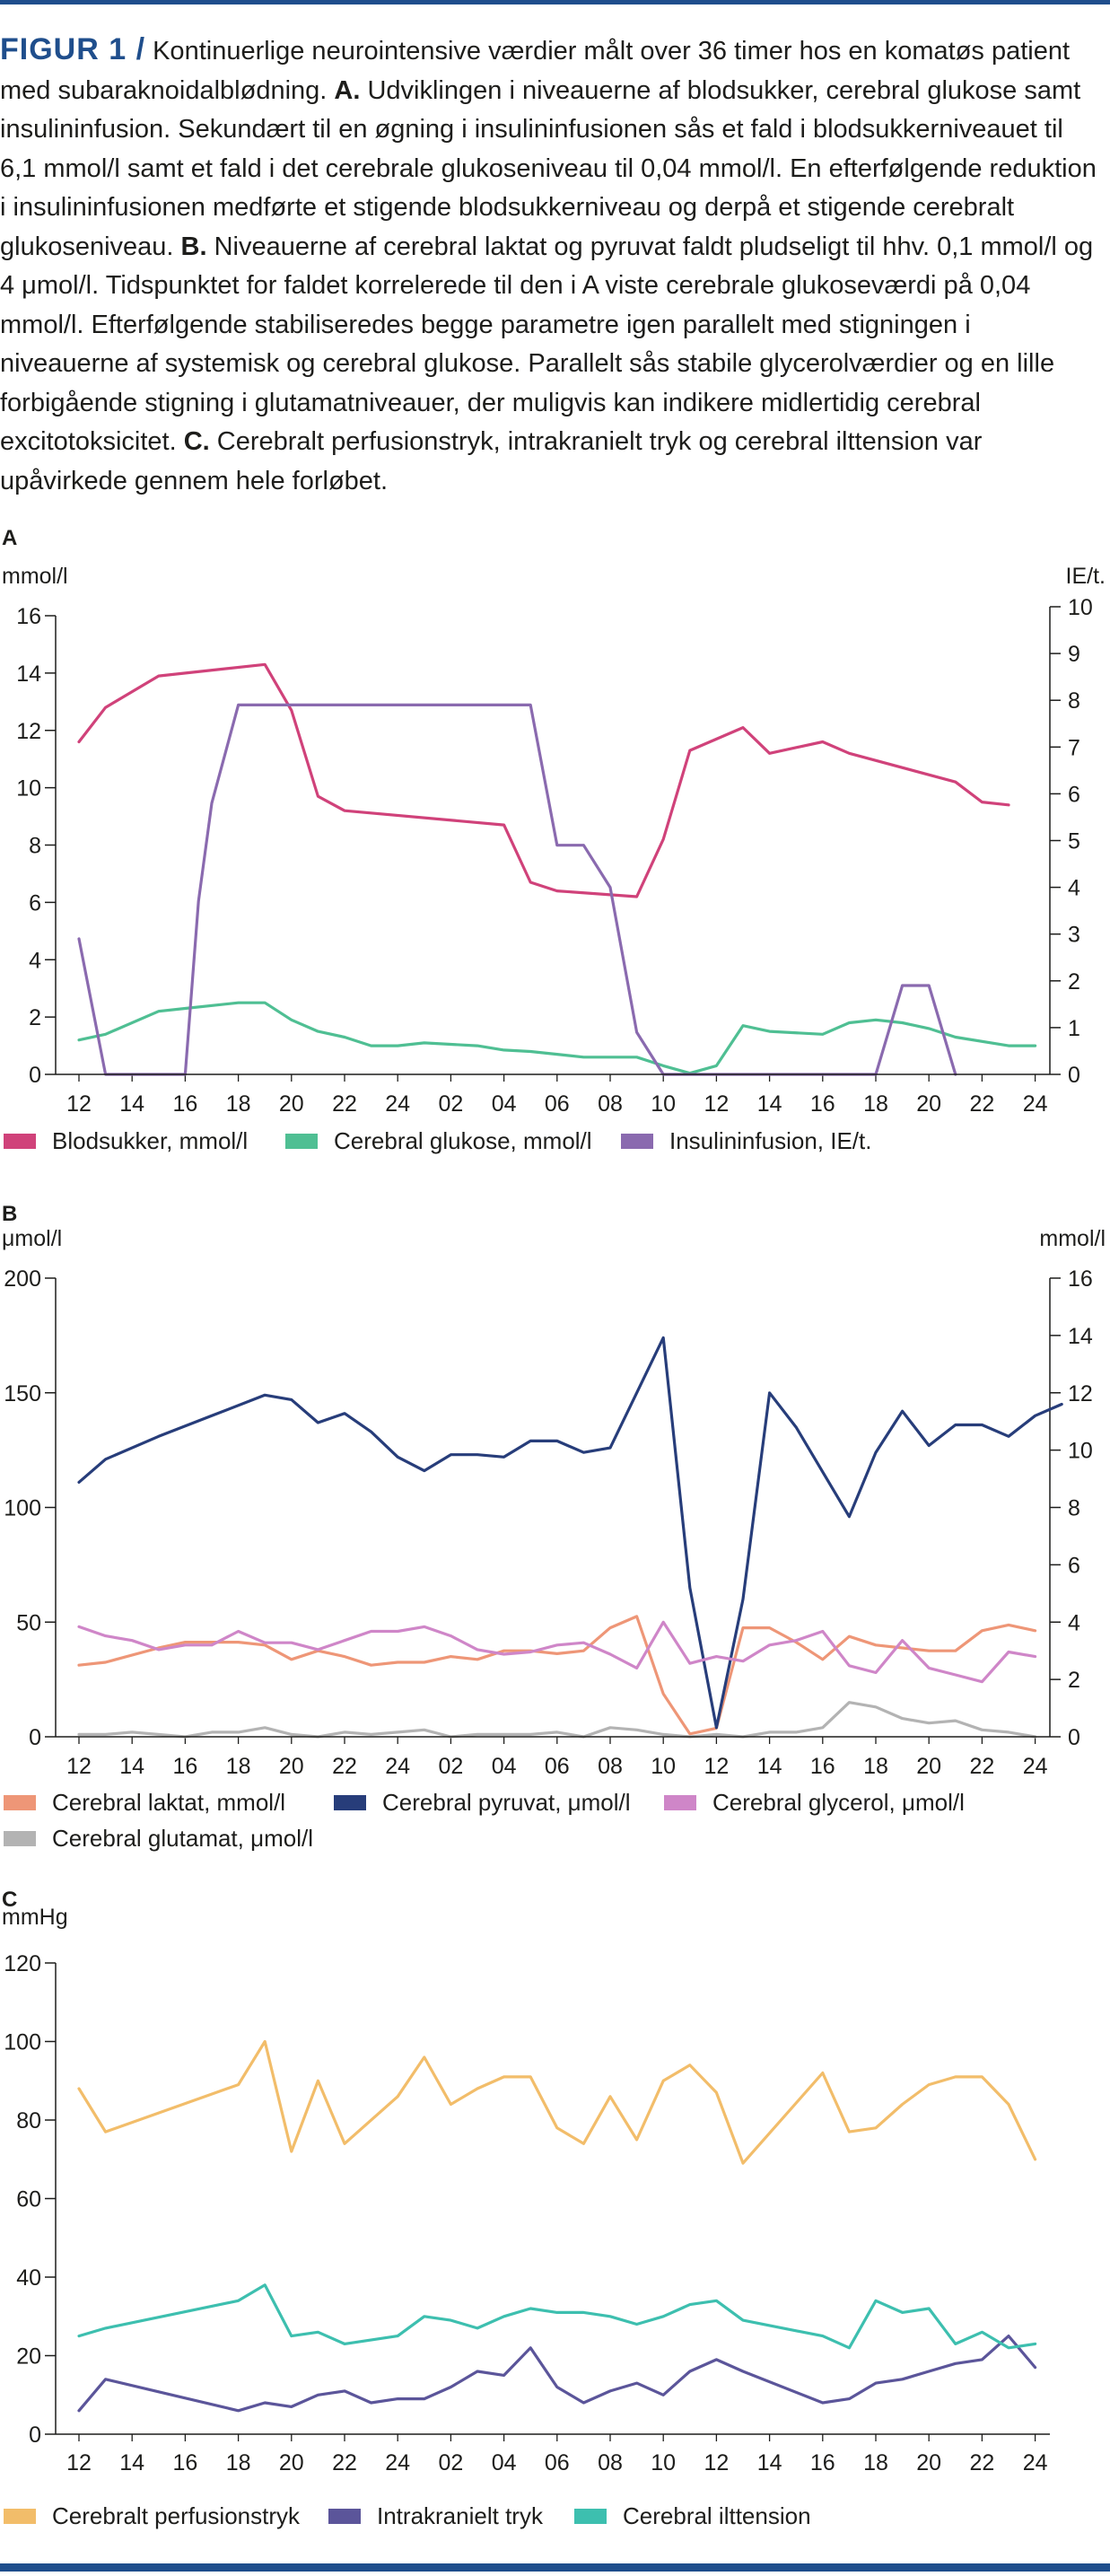 Image resolution: width=1110 pixels, height=2576 pixels. I want to click on legend-item: Insulininfusion, IE/t., so click(746, 1141).